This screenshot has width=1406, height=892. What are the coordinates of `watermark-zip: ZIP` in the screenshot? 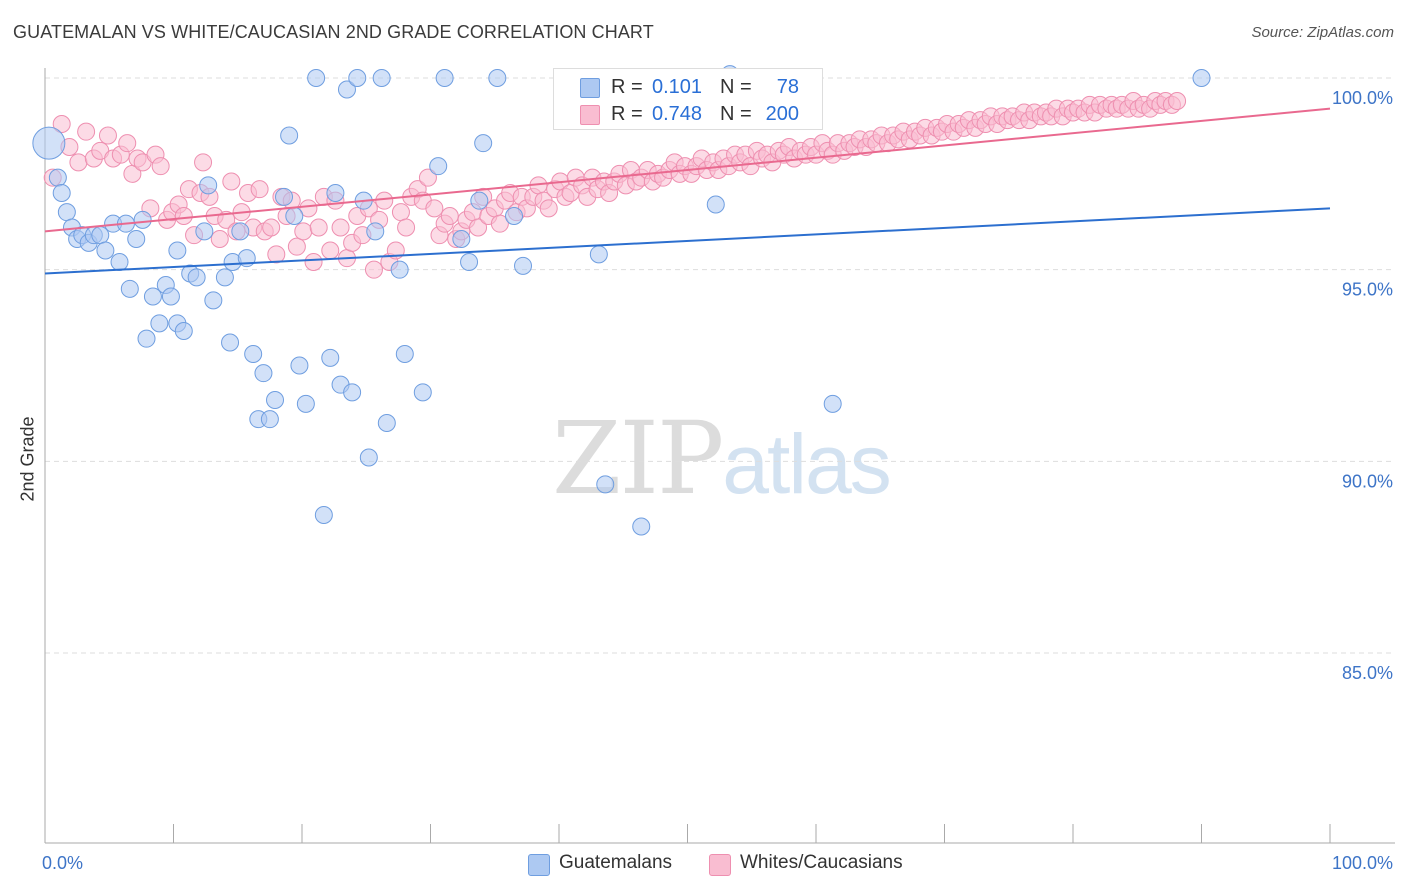 It's located at (638, 458).